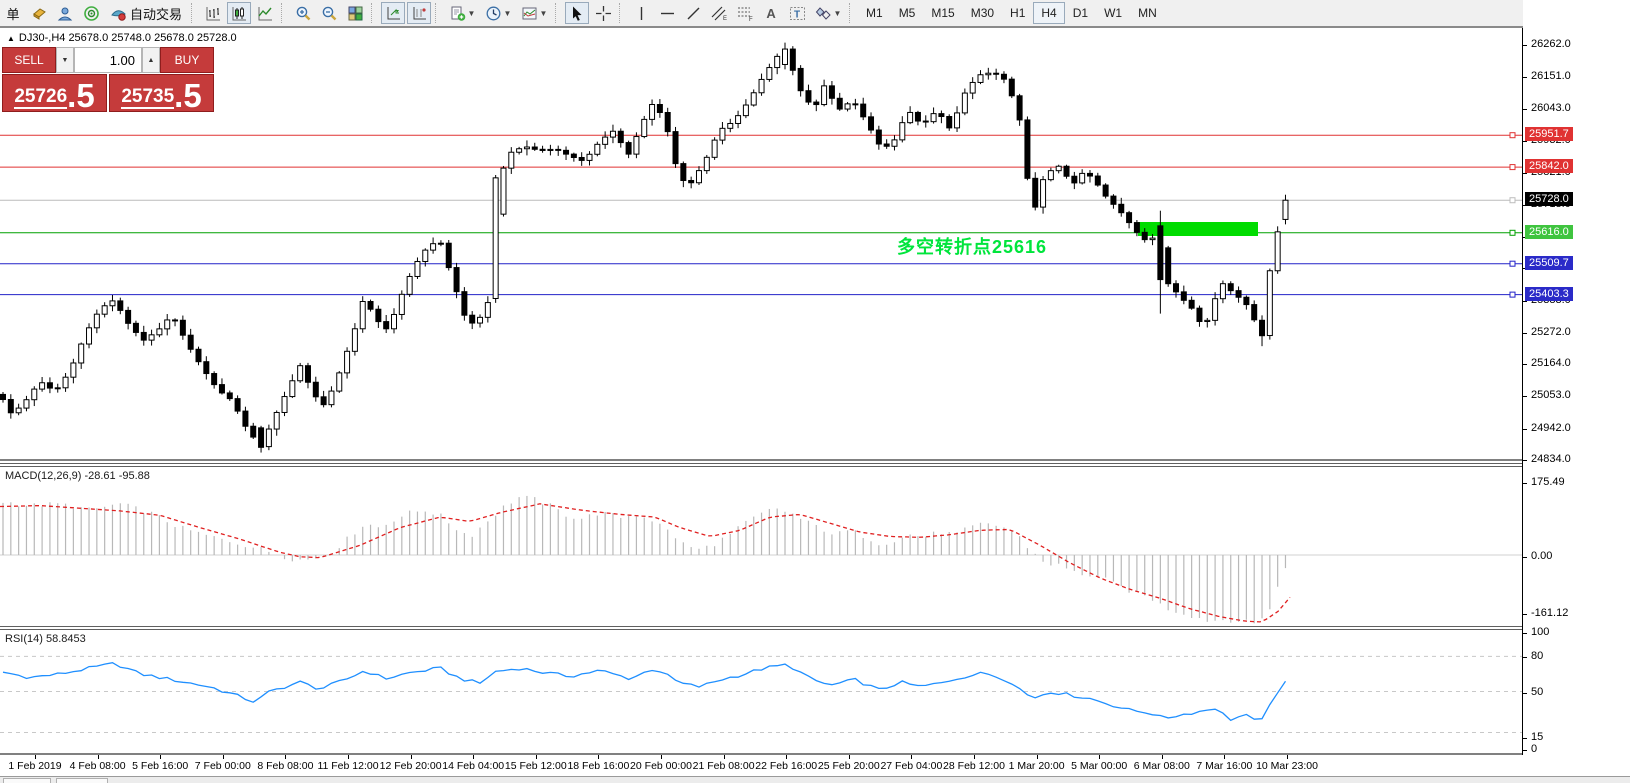 This screenshot has height=783, width=1630. I want to click on axis-tick-label: 26151.0, so click(1551, 76).